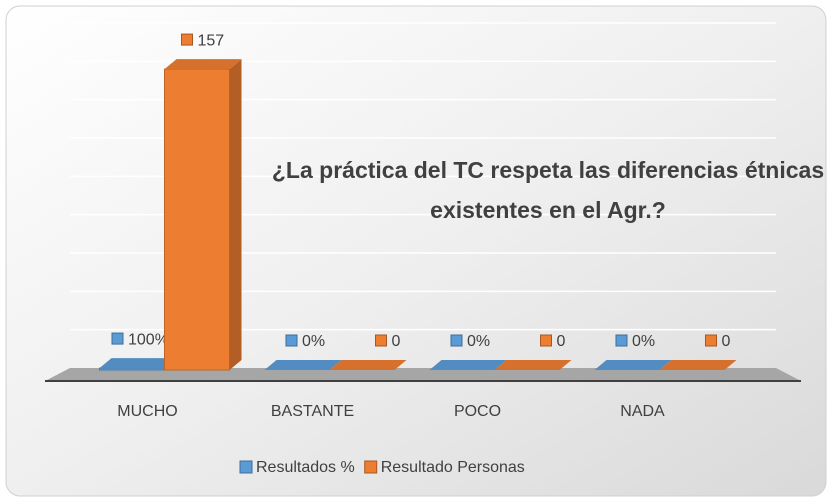 Image resolution: width=832 pixels, height=502 pixels. What do you see at coordinates (147, 411) in the screenshot?
I see `x-tick-label: MUCHO` at bounding box center [147, 411].